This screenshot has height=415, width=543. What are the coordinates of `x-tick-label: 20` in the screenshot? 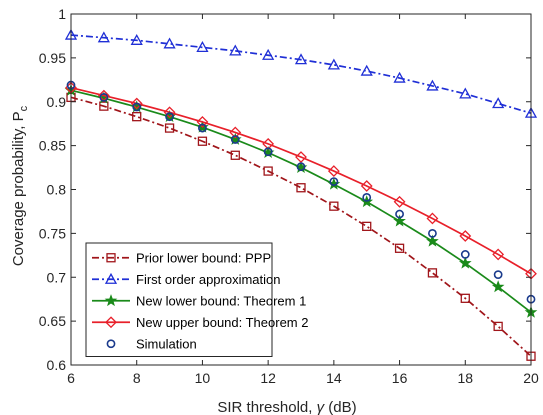 It's located at (531, 378).